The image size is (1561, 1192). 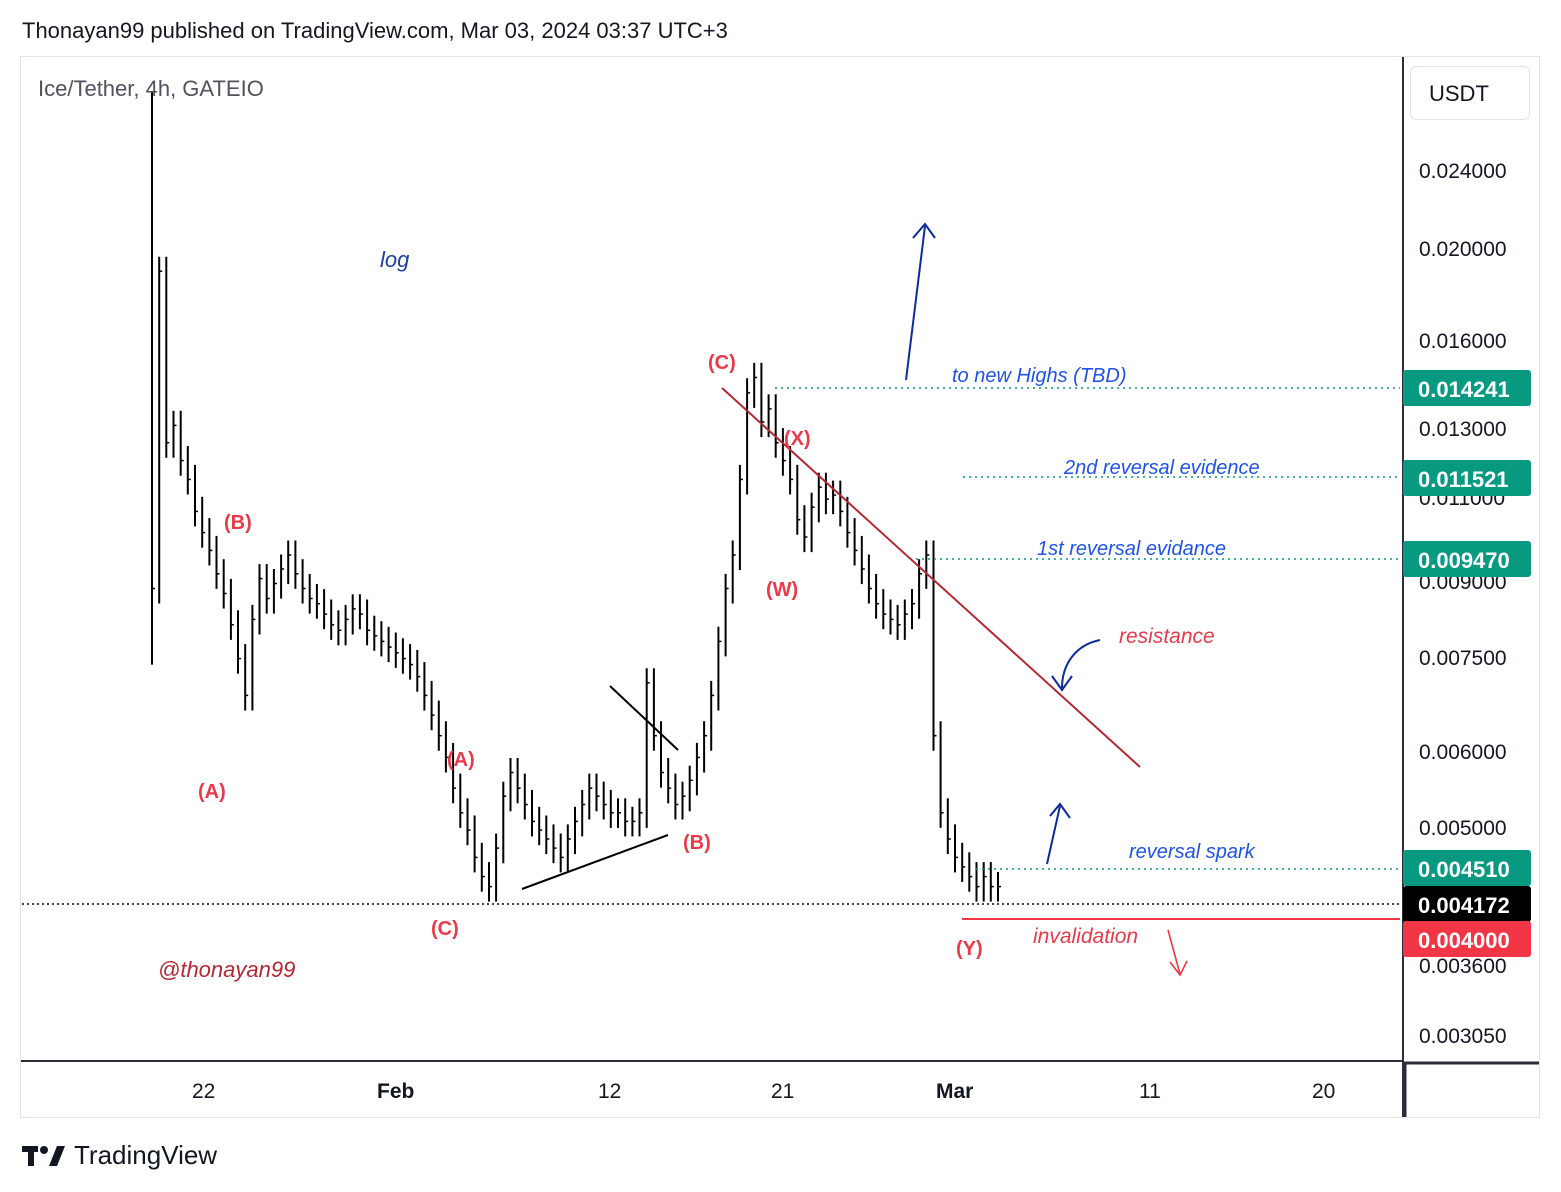 What do you see at coordinates (1323, 1091) in the screenshot?
I see `x-tick-20: 20` at bounding box center [1323, 1091].